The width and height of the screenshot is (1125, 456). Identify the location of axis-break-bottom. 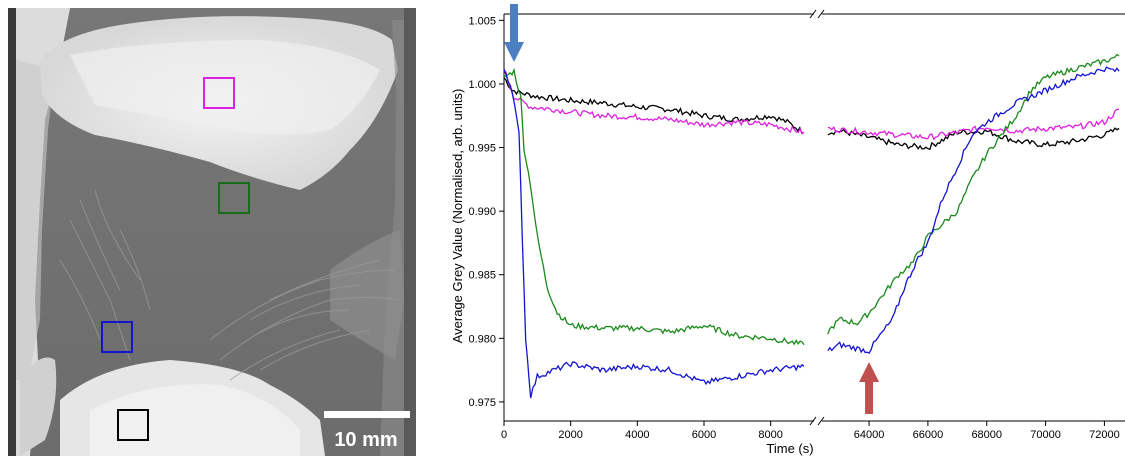
(817, 421).